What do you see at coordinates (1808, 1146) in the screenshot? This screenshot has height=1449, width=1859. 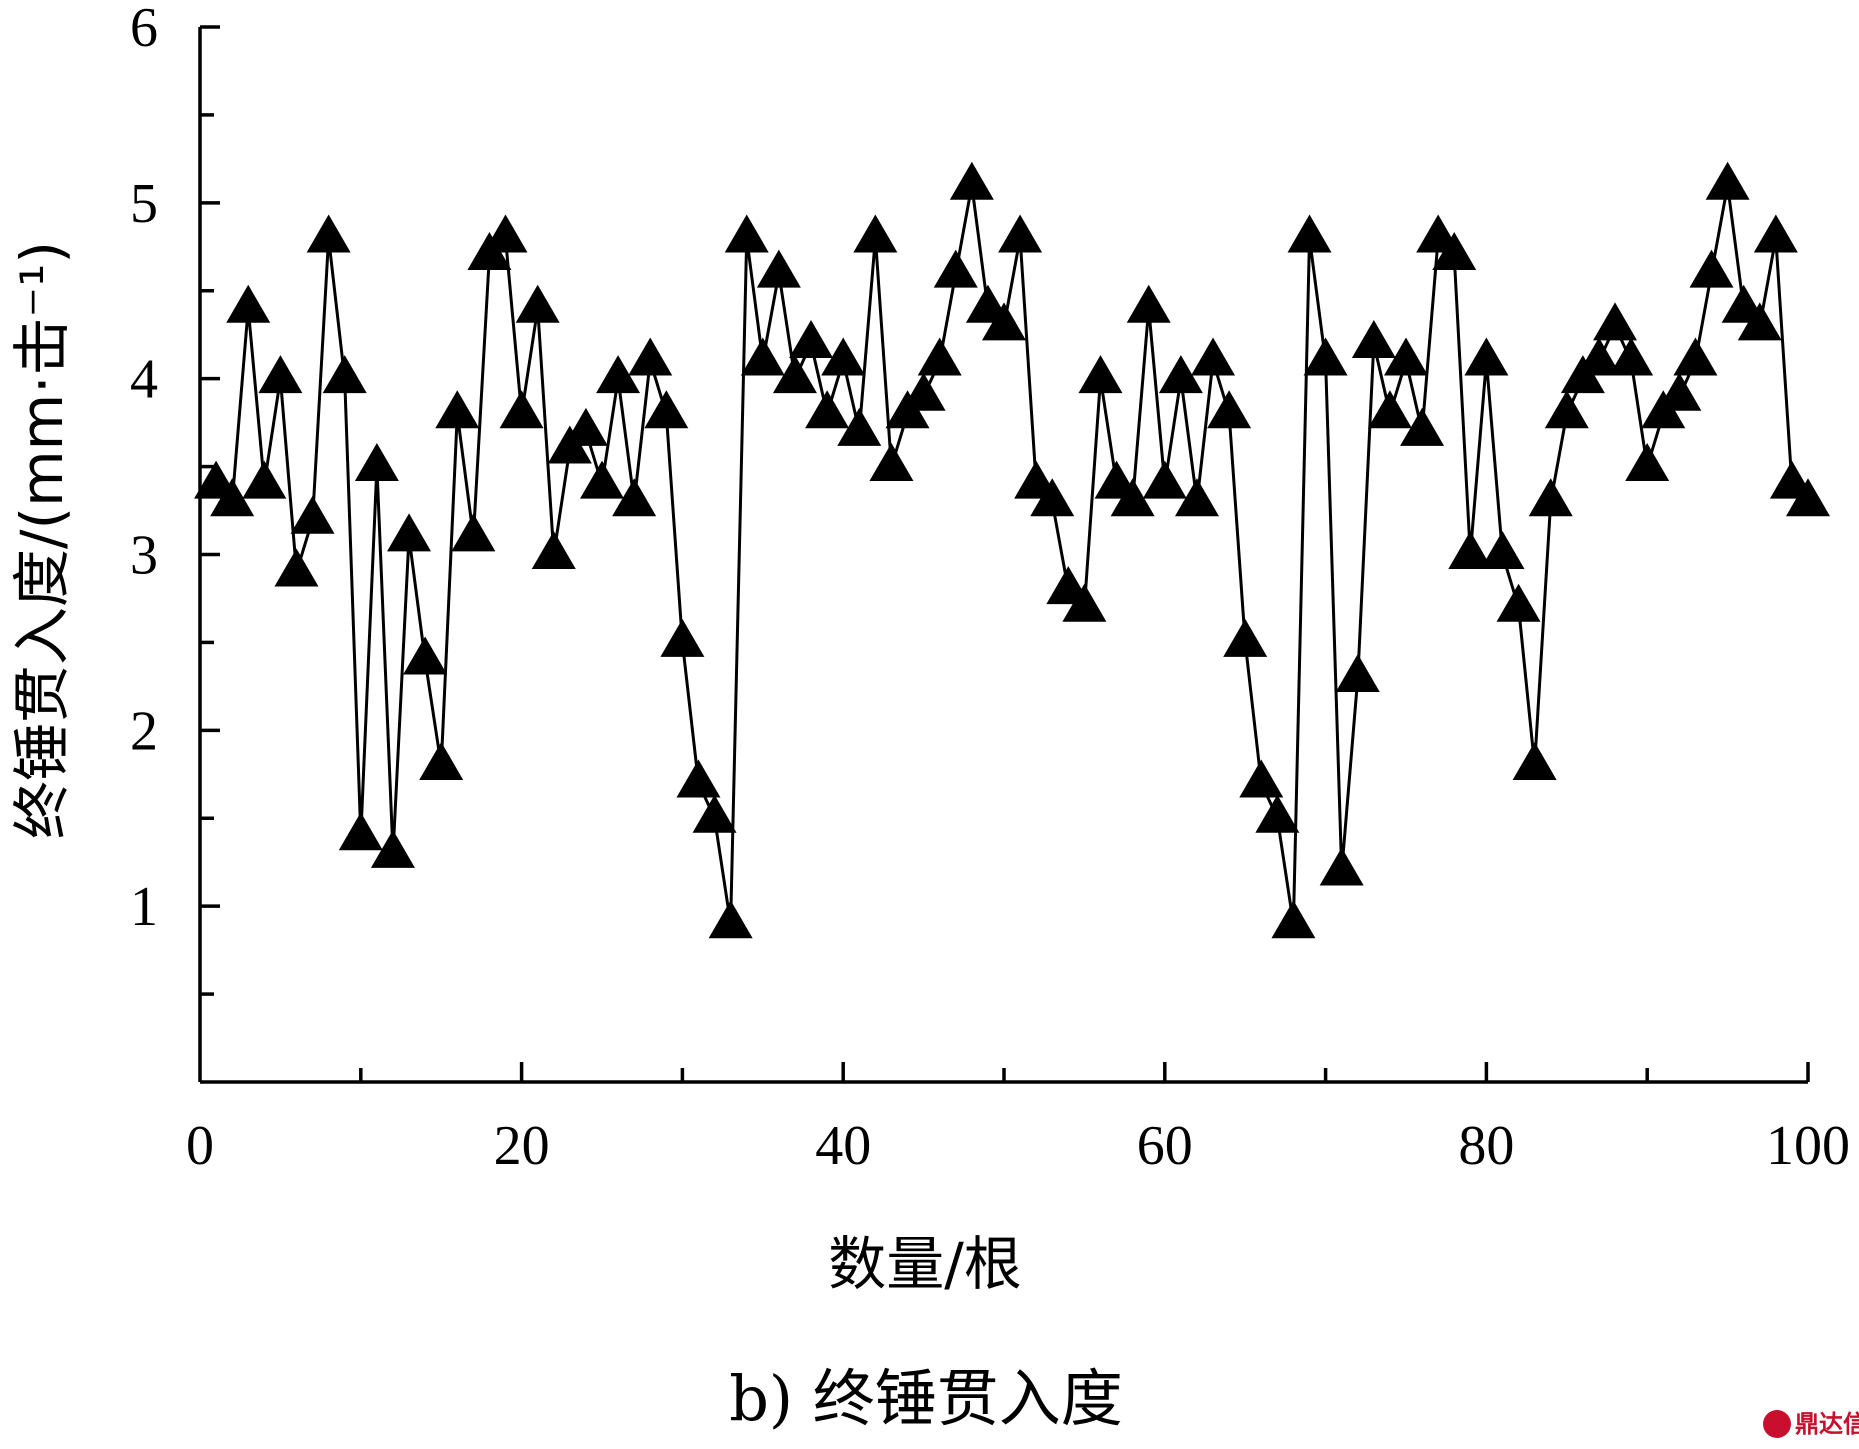 I see `x-tick-label: 100` at bounding box center [1808, 1146].